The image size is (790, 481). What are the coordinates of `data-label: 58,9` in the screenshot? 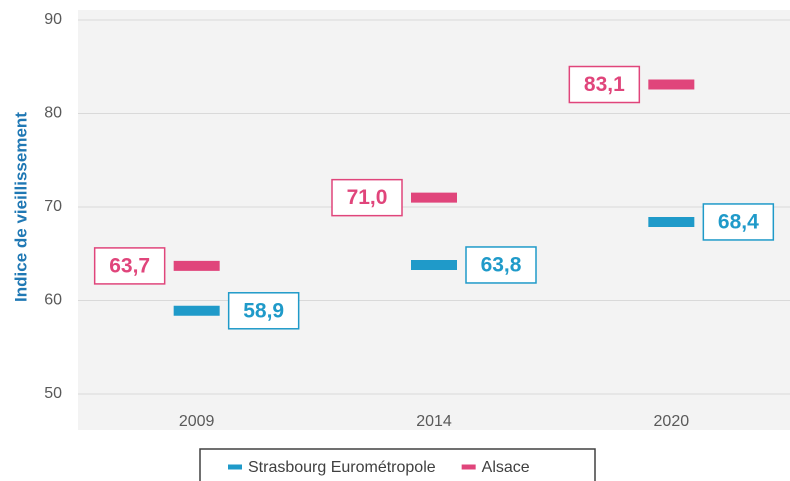 It's located at (263, 310).